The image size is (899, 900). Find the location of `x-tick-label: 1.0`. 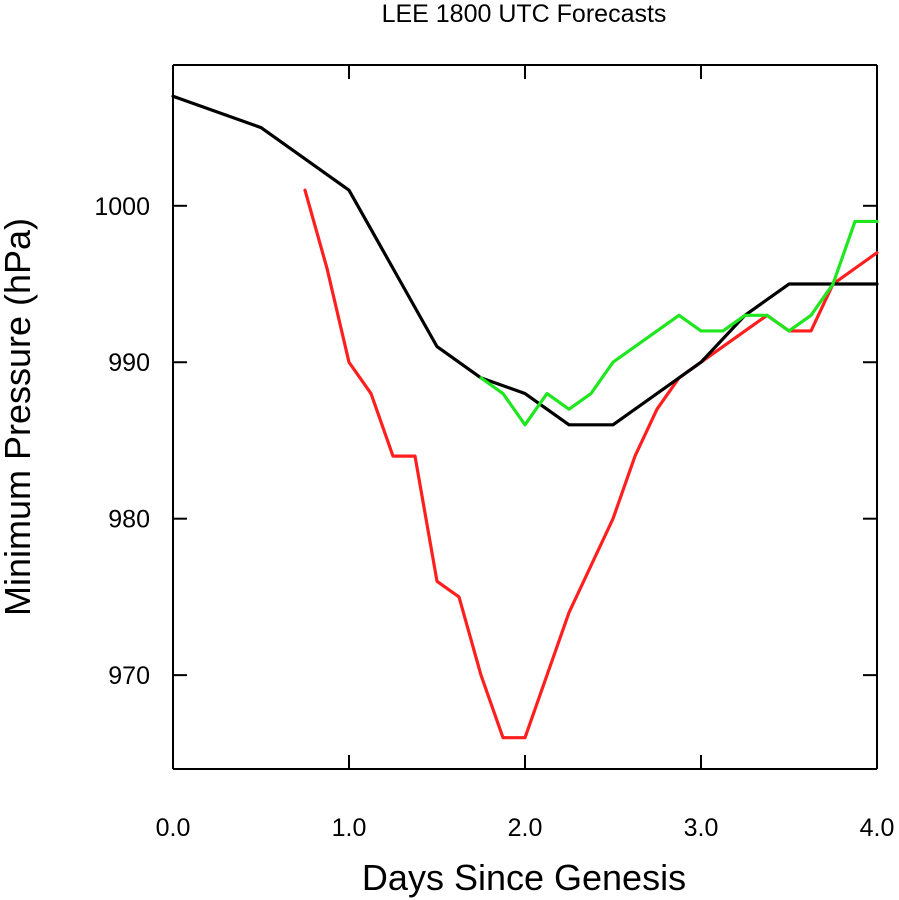

x-tick-label: 1.0 is located at coordinates (349, 828).